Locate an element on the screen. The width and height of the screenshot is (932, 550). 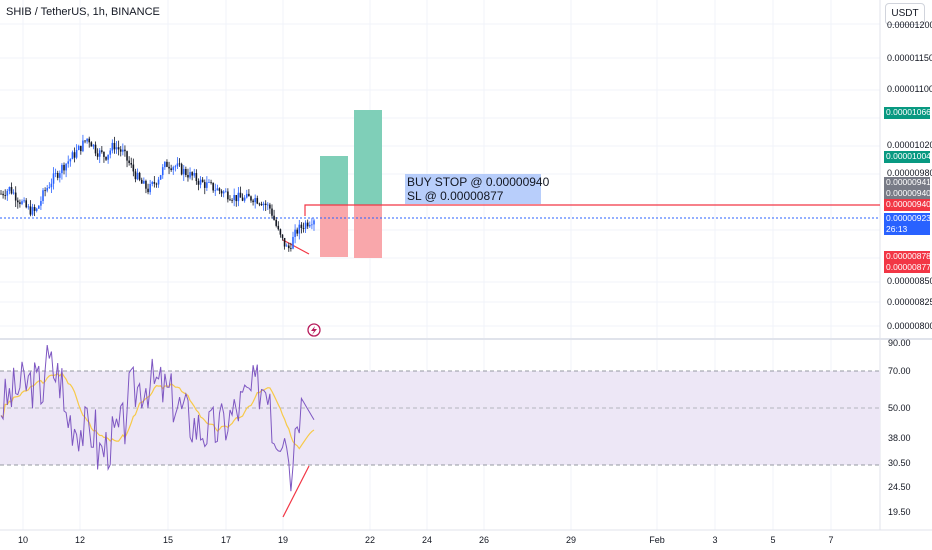
candlestick-series is located at coordinates (157, 193).